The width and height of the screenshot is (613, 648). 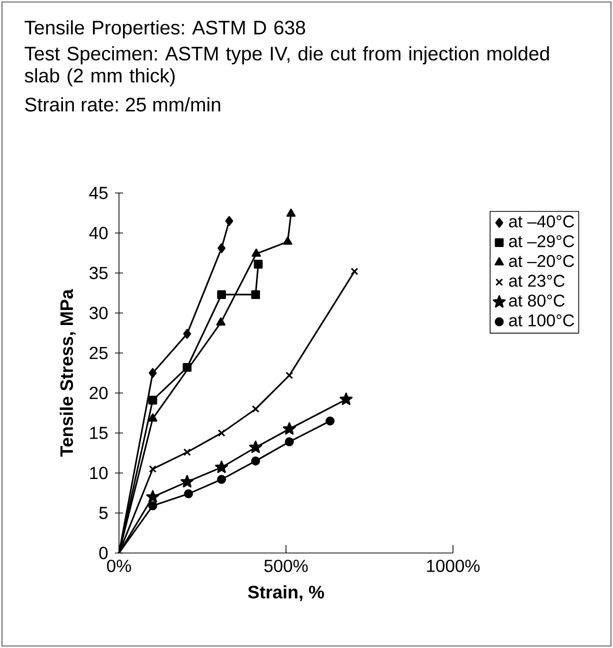 What do you see at coordinates (537, 280) in the screenshot?
I see `legend-label: at 23°C` at bounding box center [537, 280].